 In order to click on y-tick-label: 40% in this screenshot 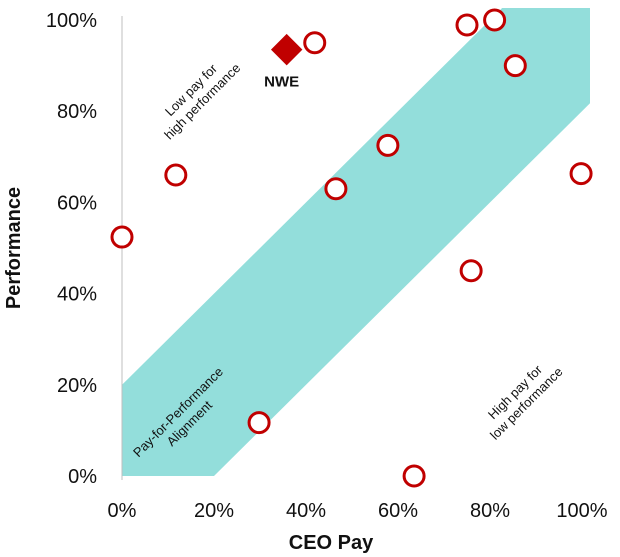, I will do `click(77, 295)`.